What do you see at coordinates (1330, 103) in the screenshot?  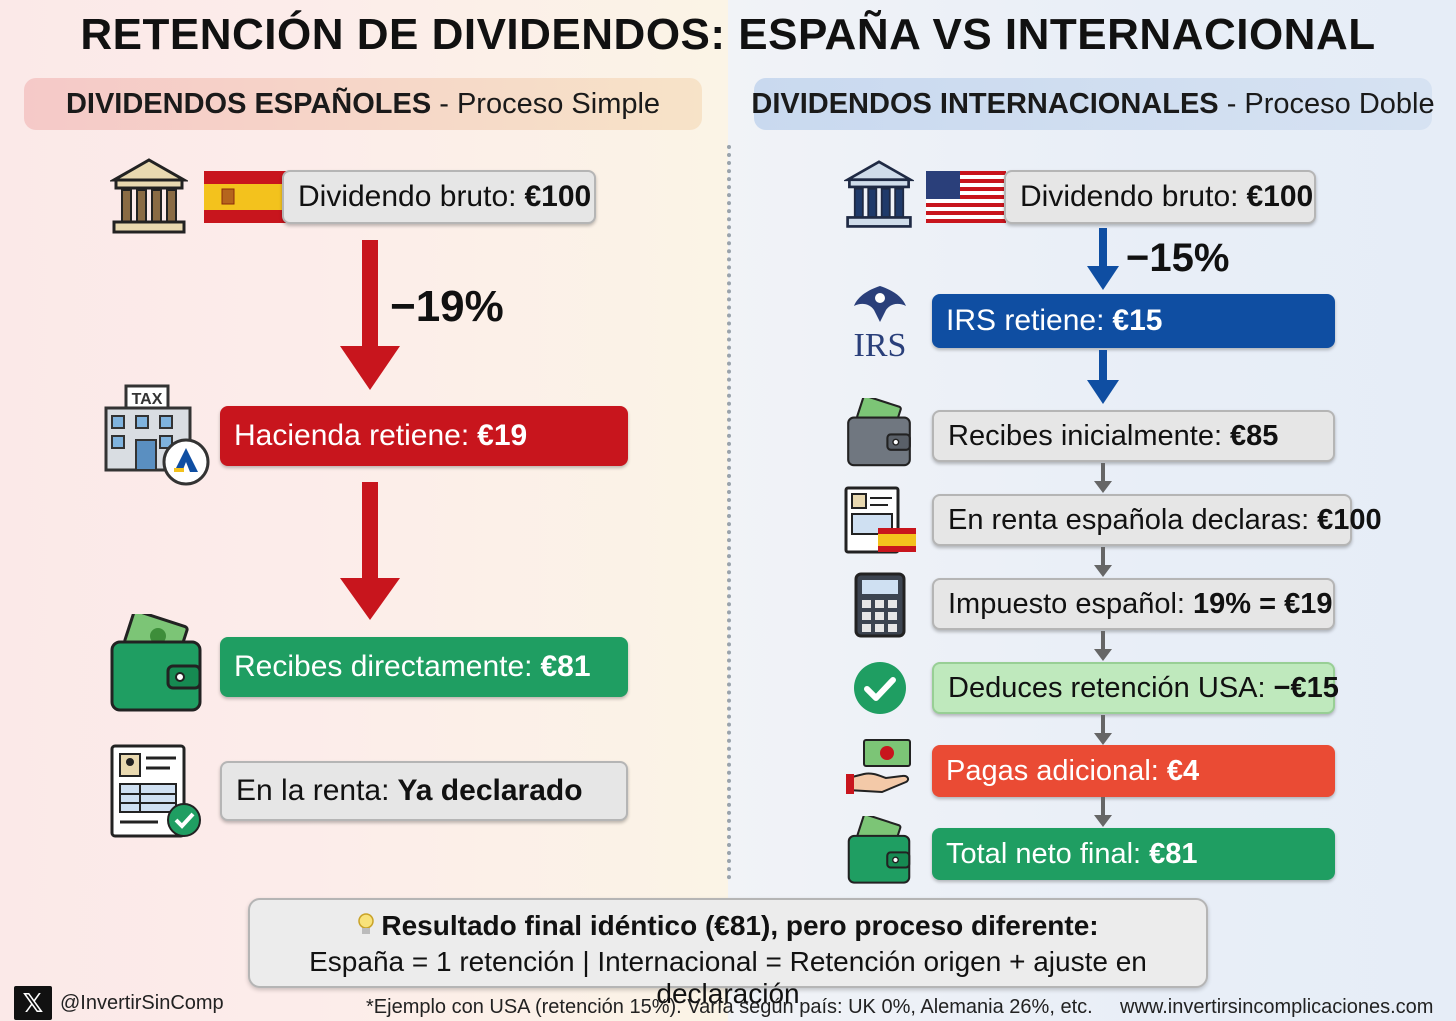 I see `right-header-rest: - Proceso Doble` at bounding box center [1330, 103].